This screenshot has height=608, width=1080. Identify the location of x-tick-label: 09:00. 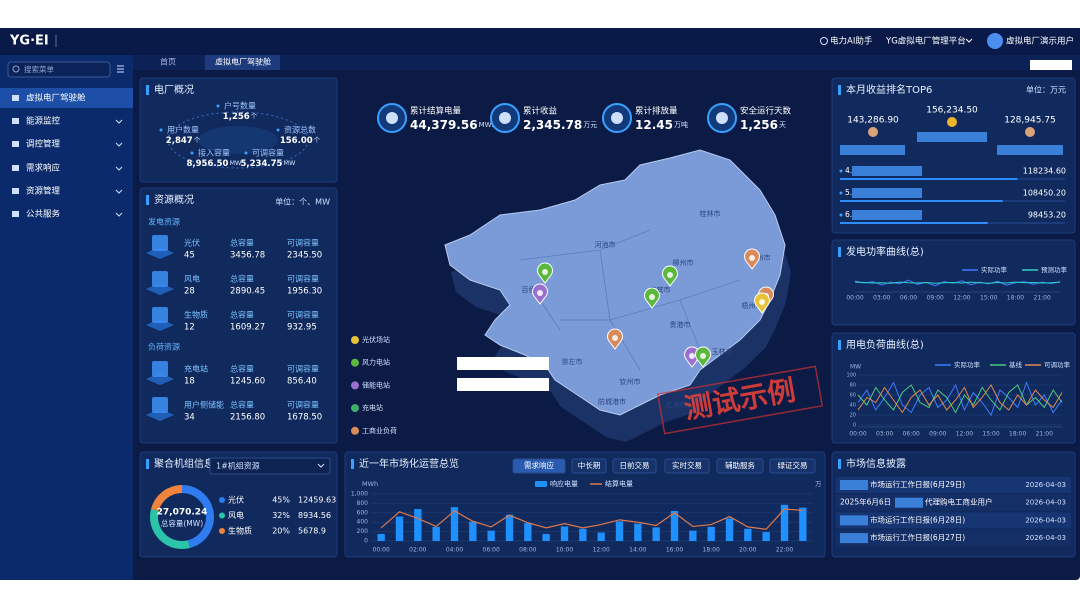
(935, 298).